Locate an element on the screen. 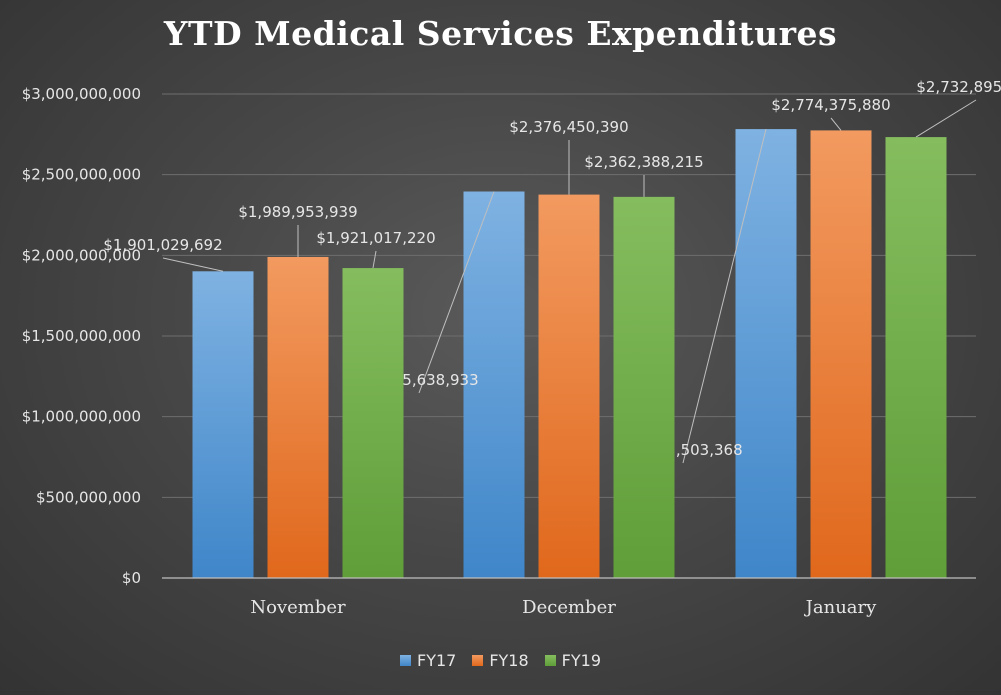  bar-fy18-december is located at coordinates (569, 386).